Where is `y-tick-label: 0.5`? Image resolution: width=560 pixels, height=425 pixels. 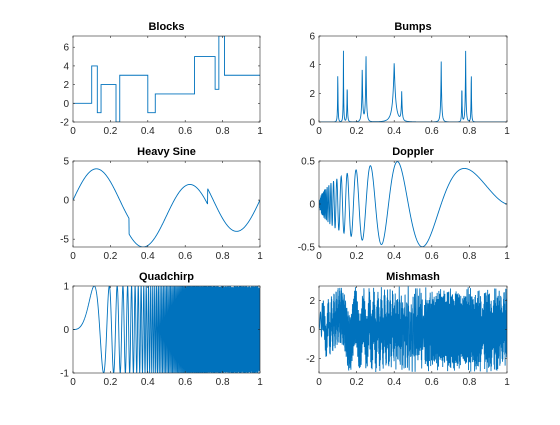 y-tick-label: 0.5 is located at coordinates (308, 162).